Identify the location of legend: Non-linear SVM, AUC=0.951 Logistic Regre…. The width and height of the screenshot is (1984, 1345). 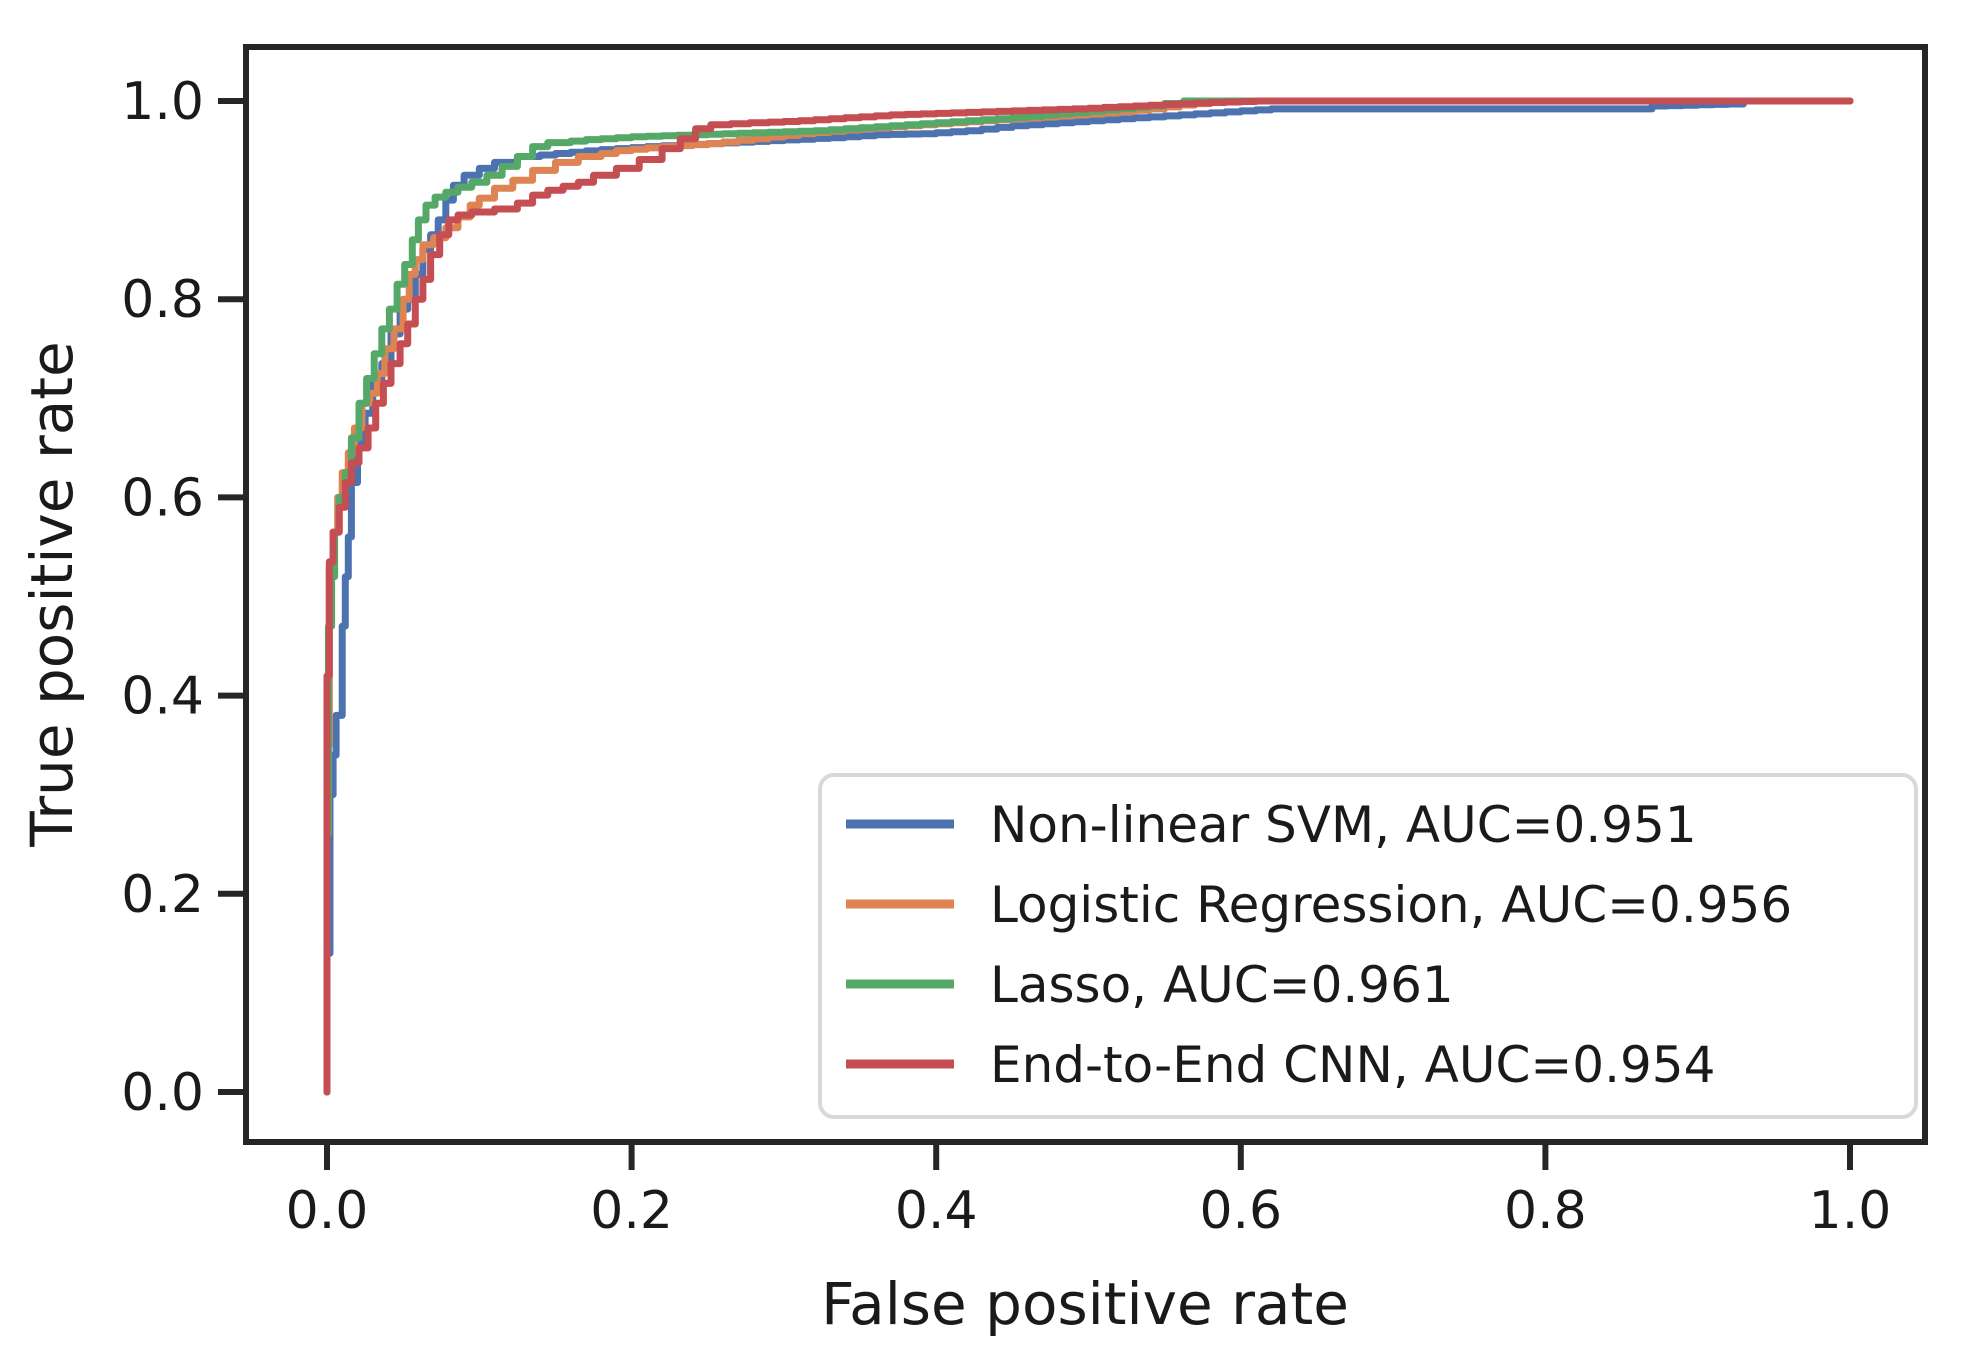
(1368, 946).